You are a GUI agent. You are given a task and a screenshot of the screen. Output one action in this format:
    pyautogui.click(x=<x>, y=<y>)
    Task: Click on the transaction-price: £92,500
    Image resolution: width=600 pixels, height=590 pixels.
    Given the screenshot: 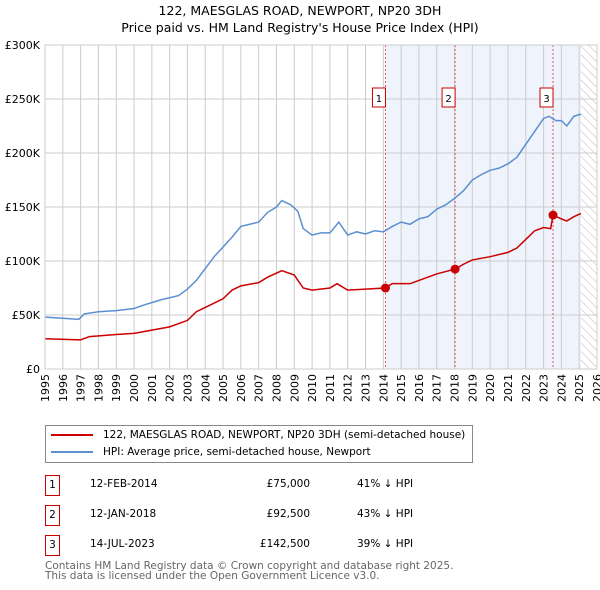 What is the action you would take?
    pyautogui.click(x=288, y=514)
    